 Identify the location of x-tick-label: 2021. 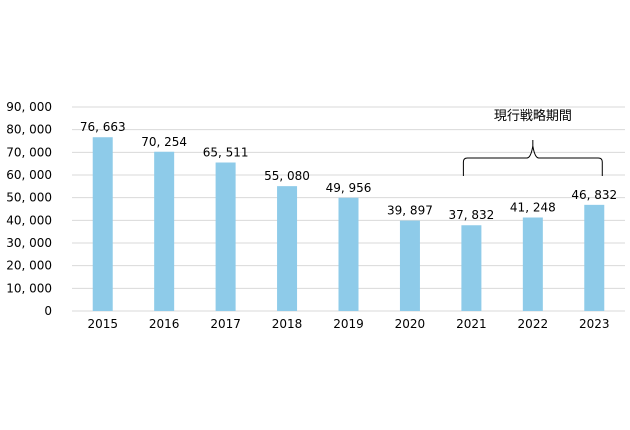
(471, 324).